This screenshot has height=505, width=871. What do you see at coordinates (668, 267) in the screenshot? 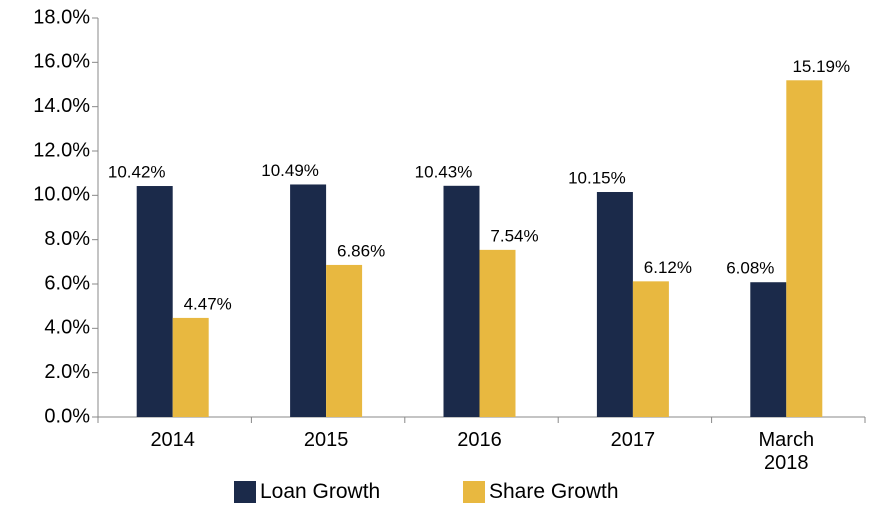
I see `value-label: 6.12%` at bounding box center [668, 267].